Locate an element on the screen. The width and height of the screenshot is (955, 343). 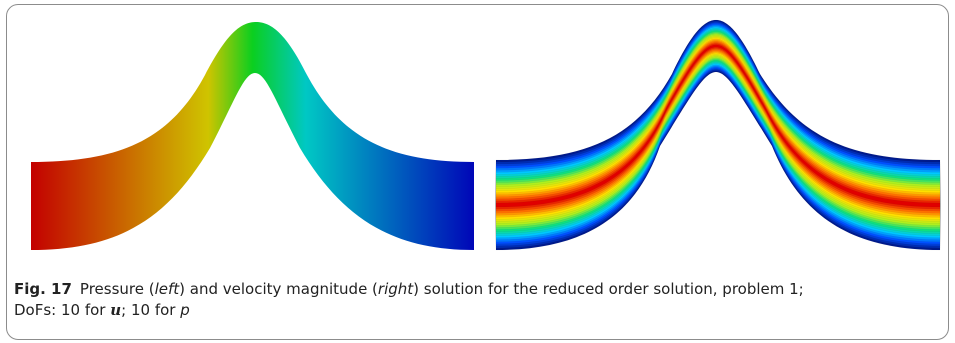
velocity-symbol: u is located at coordinates (116, 310).